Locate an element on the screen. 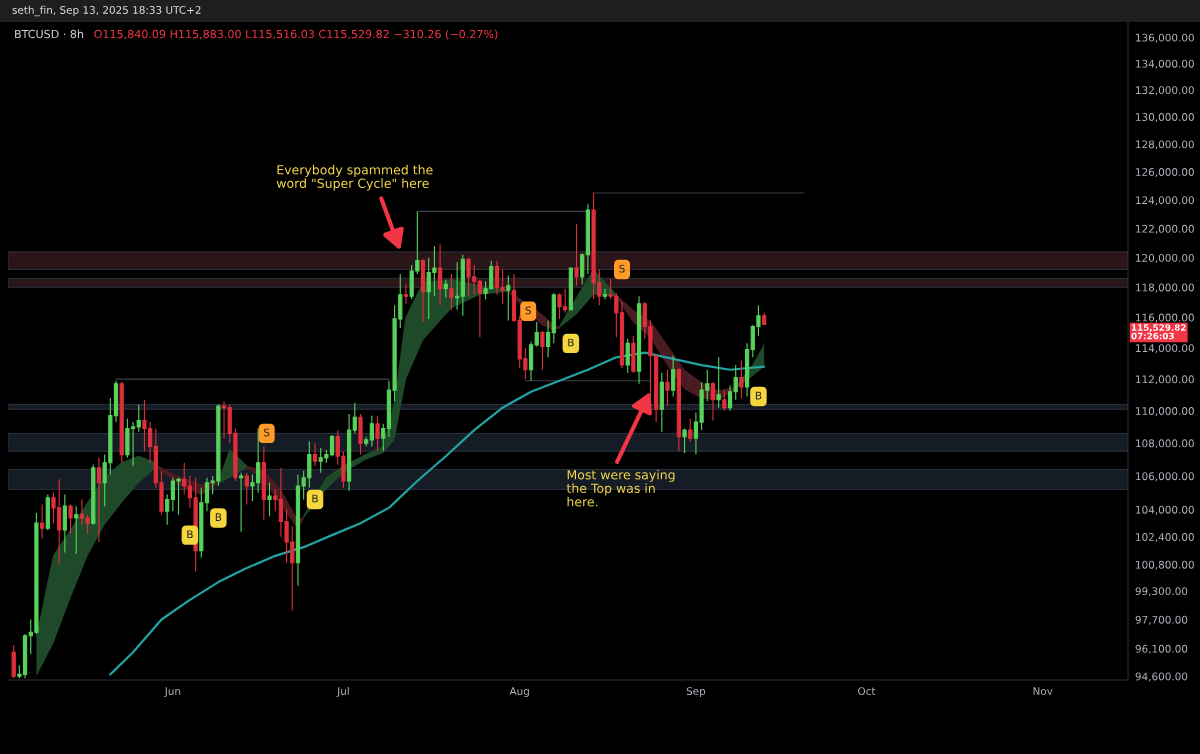  x-tick-label: Aug is located at coordinates (519, 692).